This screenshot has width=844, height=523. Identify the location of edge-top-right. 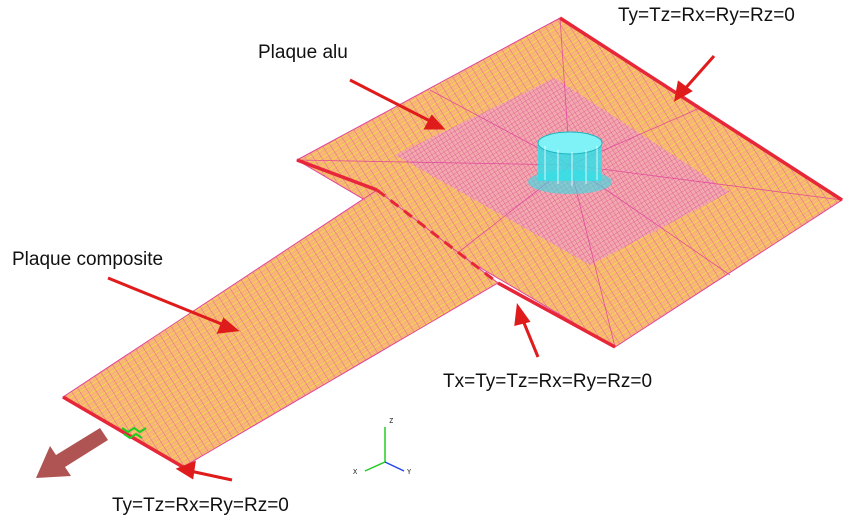
(701, 109).